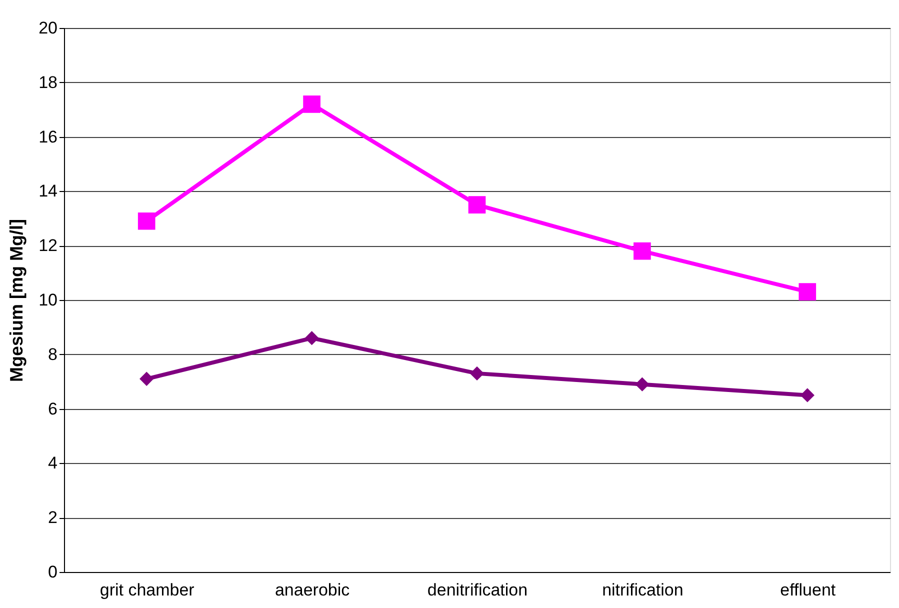  What do you see at coordinates (477, 590) in the screenshot?
I see `x-tick-label: denitrification` at bounding box center [477, 590].